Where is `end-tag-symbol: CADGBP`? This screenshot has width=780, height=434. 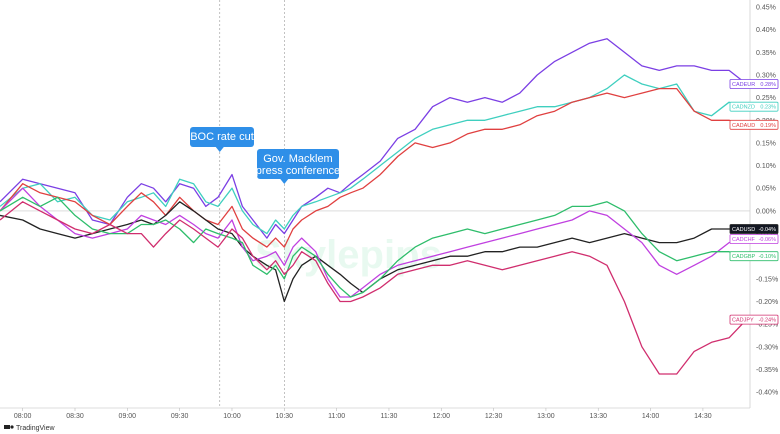 end-tag-symbol: CADGBP is located at coordinates (744, 257).